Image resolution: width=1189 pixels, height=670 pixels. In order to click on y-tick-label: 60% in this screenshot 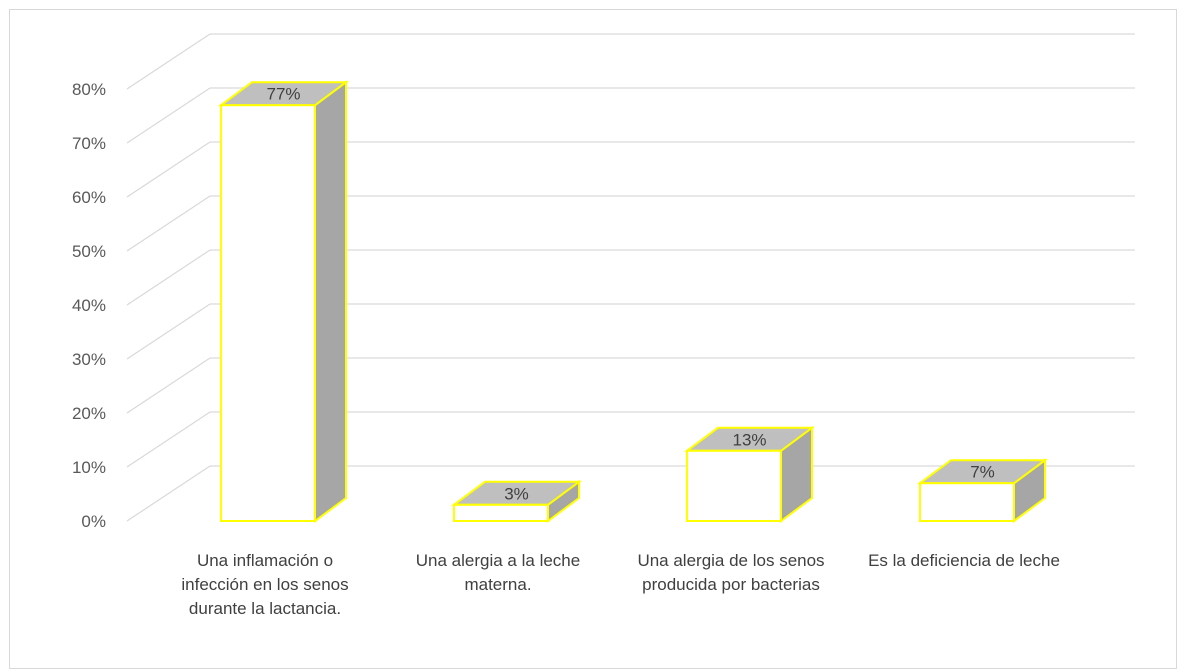, I will do `click(89, 197)`.